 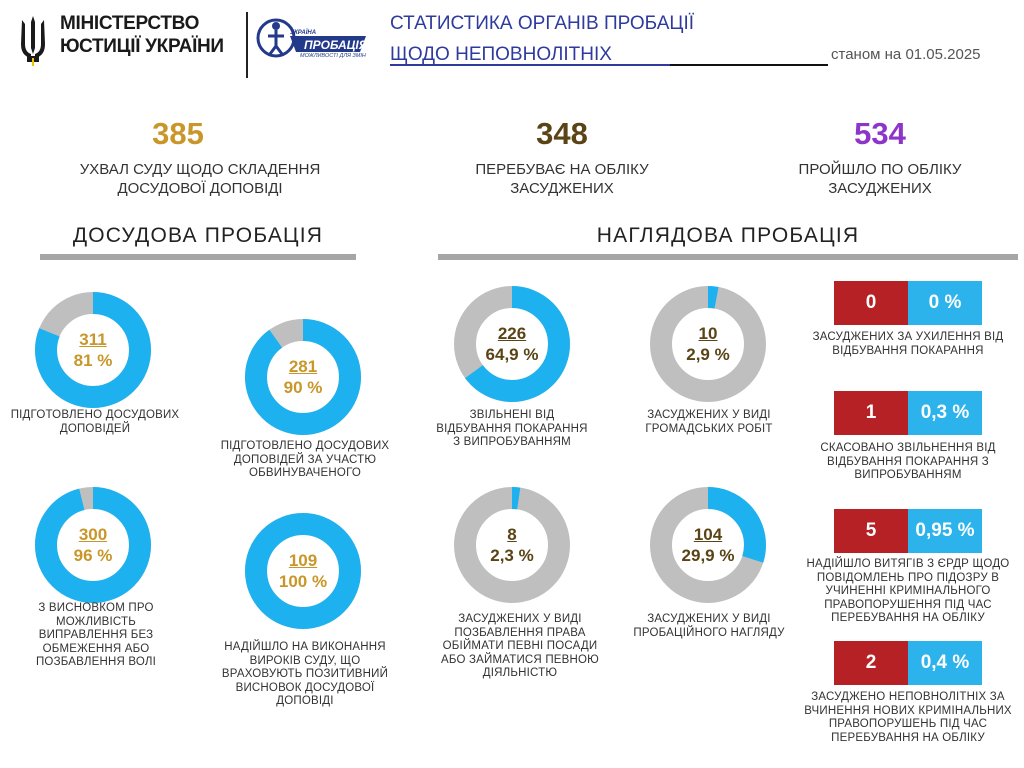 What do you see at coordinates (93, 360) in the screenshot?
I see `donut-percent: 81 %` at bounding box center [93, 360].